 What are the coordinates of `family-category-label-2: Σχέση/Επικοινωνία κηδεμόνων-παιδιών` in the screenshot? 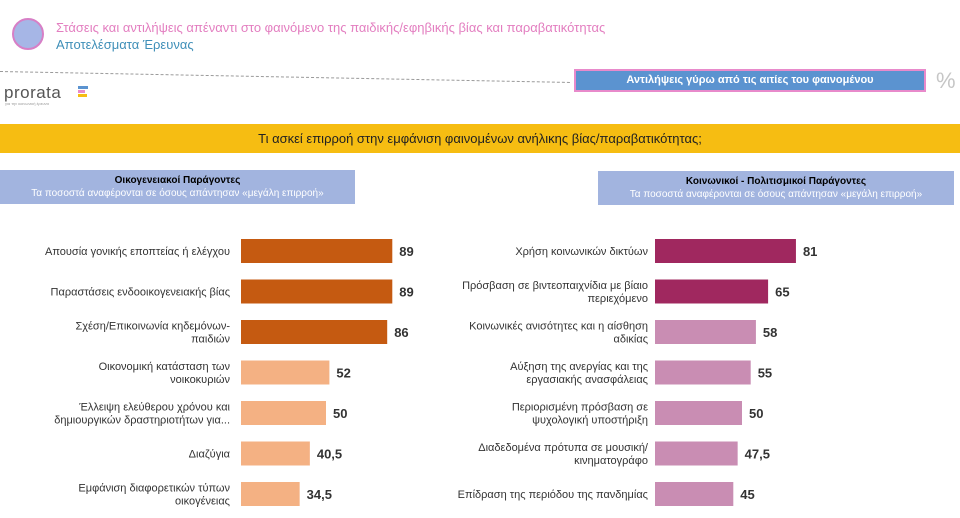 It's located at (152, 333).